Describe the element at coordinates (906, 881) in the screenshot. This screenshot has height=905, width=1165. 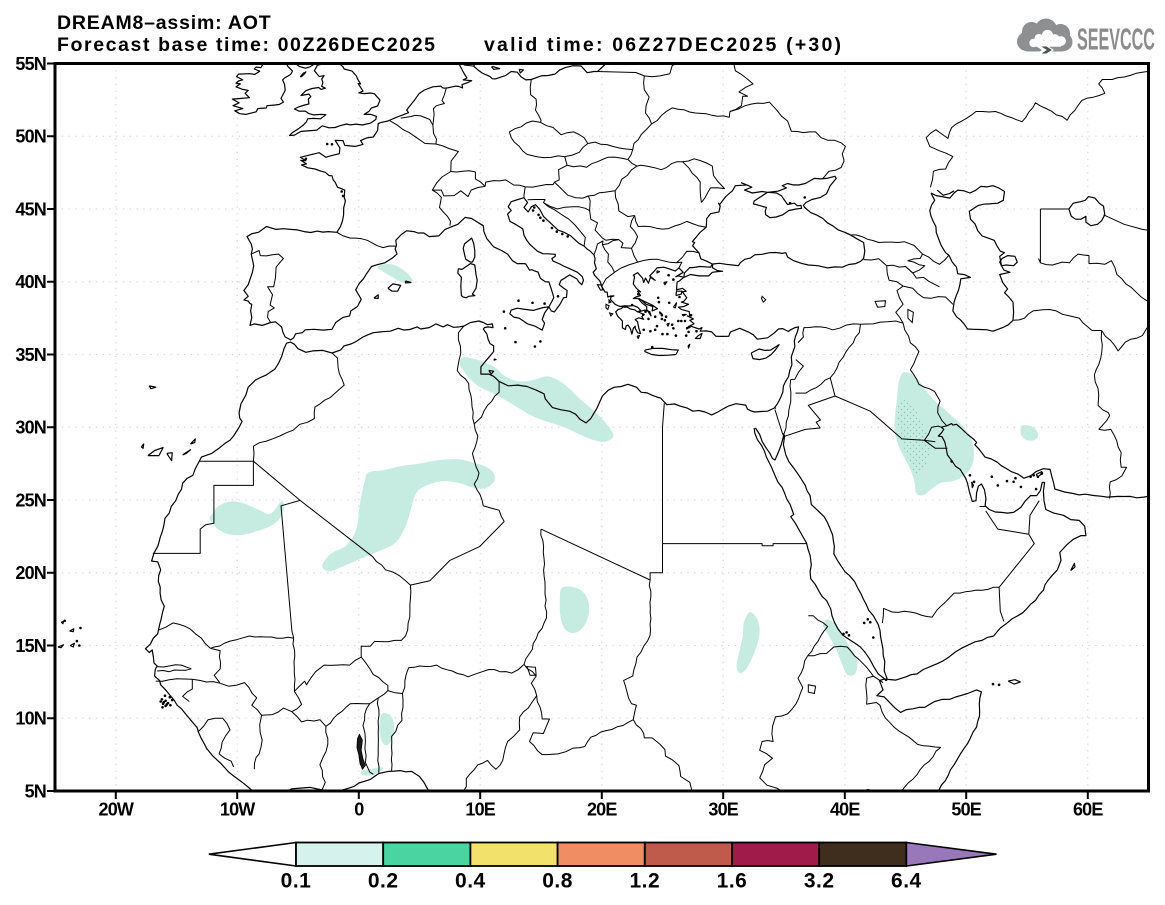
I see `svg-text: 6.4` at that location.